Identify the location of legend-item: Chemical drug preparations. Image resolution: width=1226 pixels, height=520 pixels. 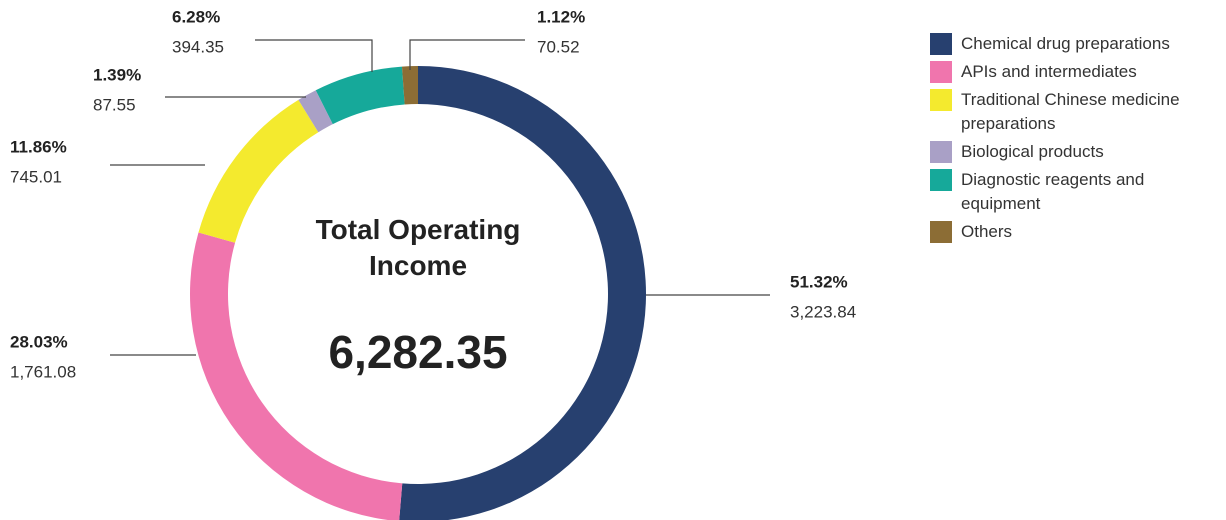
(1063, 44).